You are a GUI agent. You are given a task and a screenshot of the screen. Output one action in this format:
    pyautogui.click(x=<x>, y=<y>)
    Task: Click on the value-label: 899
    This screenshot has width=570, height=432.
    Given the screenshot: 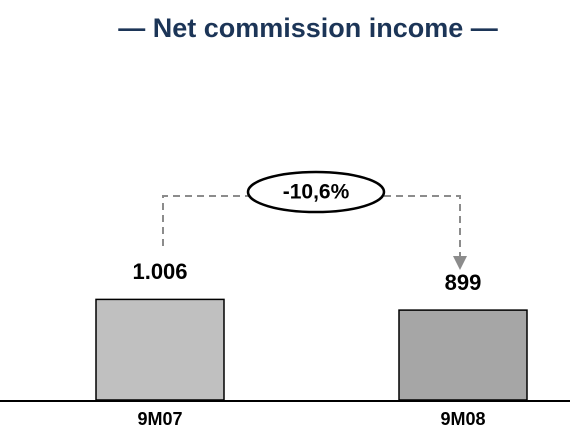 What is the action you would take?
    pyautogui.click(x=463, y=282)
    